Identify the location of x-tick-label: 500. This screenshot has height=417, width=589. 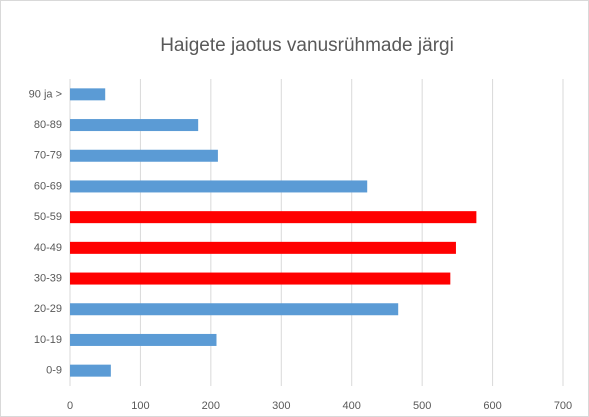
(422, 406).